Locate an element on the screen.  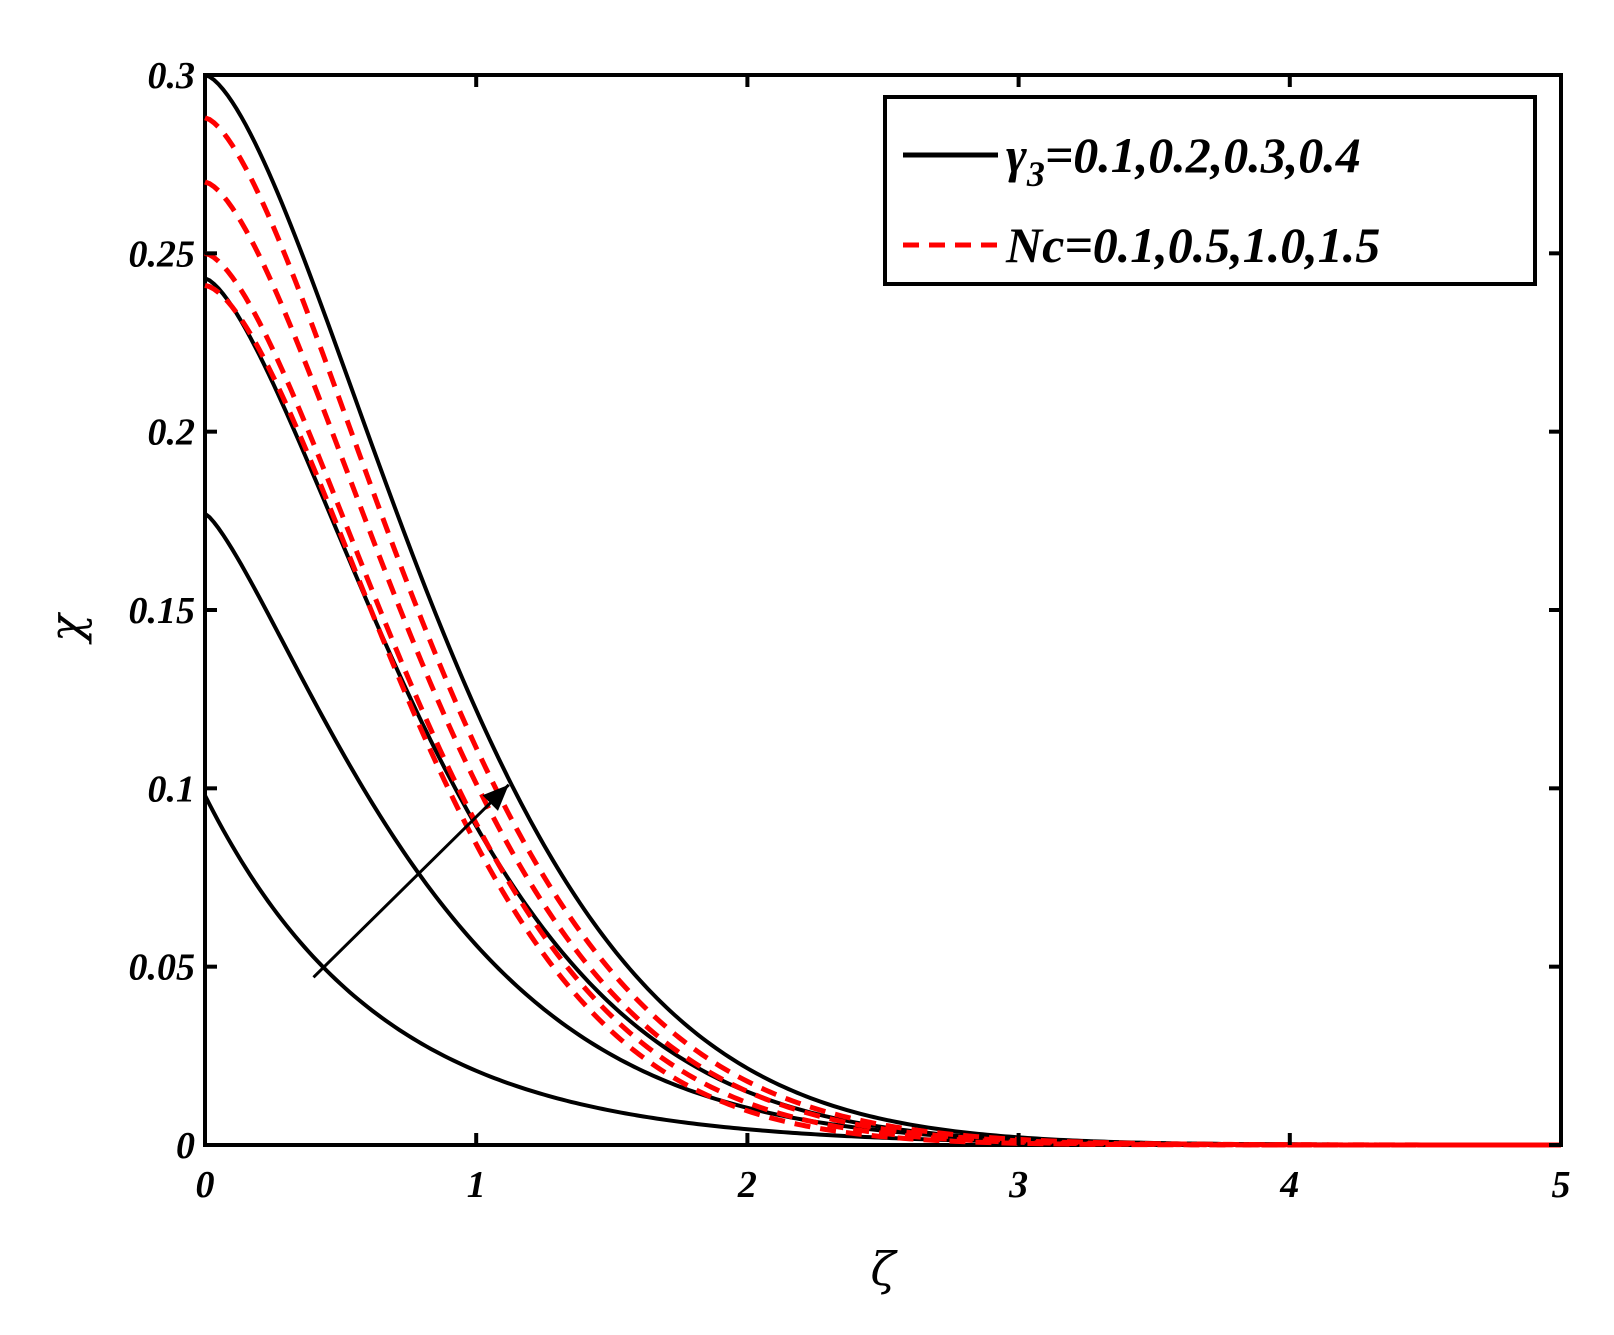
x-tick-label: 1 is located at coordinates (476, 1185).